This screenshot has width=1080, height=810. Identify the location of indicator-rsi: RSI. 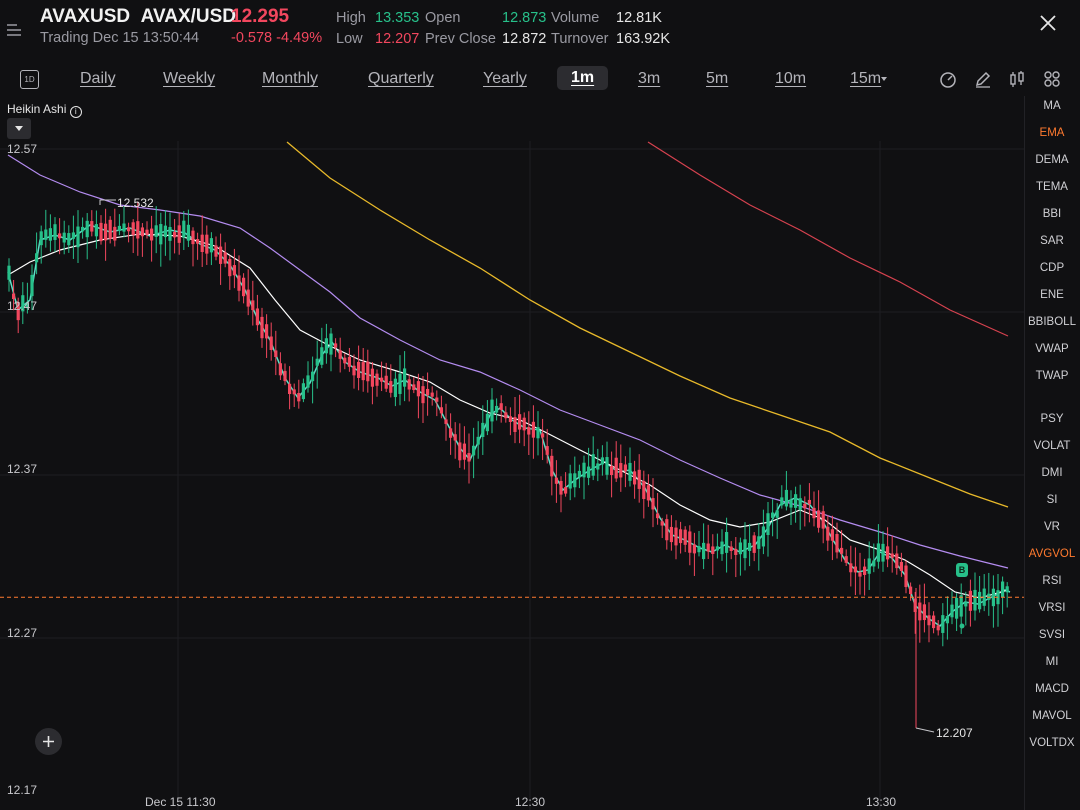
(1052, 581).